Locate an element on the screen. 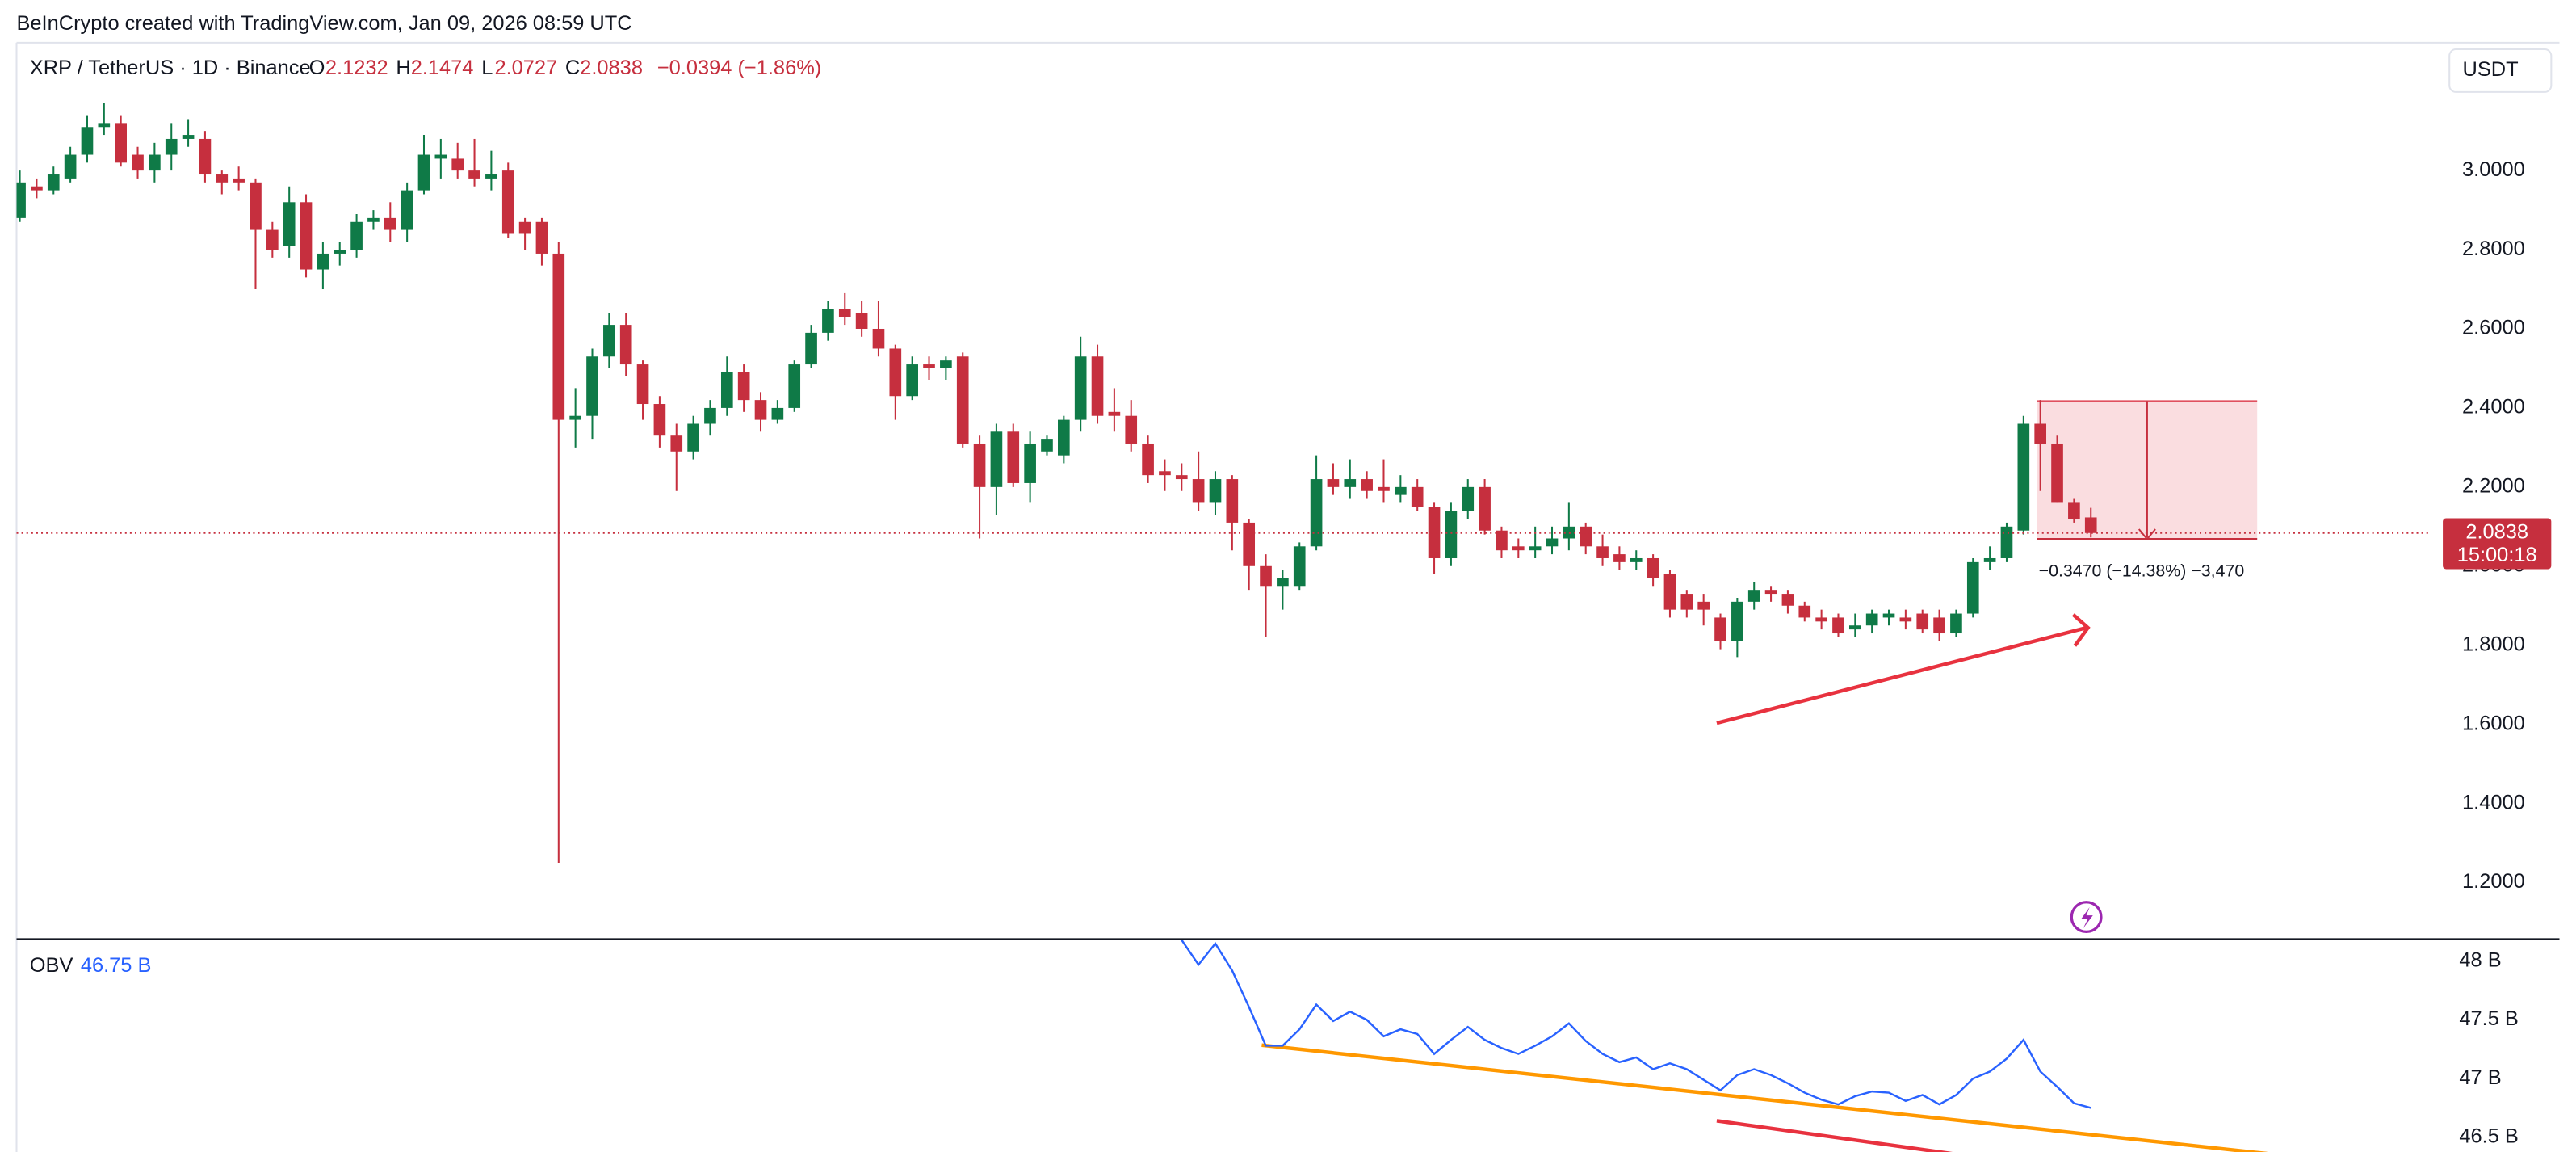 Image resolution: width=2576 pixels, height=1152 pixels. currency-box is located at coordinates (2500, 70).